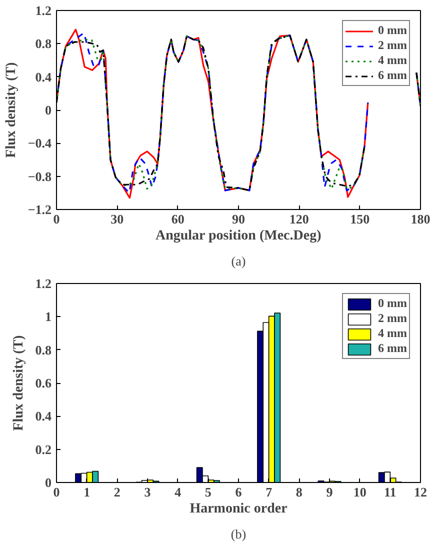  Describe the element at coordinates (40, 176) in the screenshot. I see `y-tick-label: −0.8` at that location.